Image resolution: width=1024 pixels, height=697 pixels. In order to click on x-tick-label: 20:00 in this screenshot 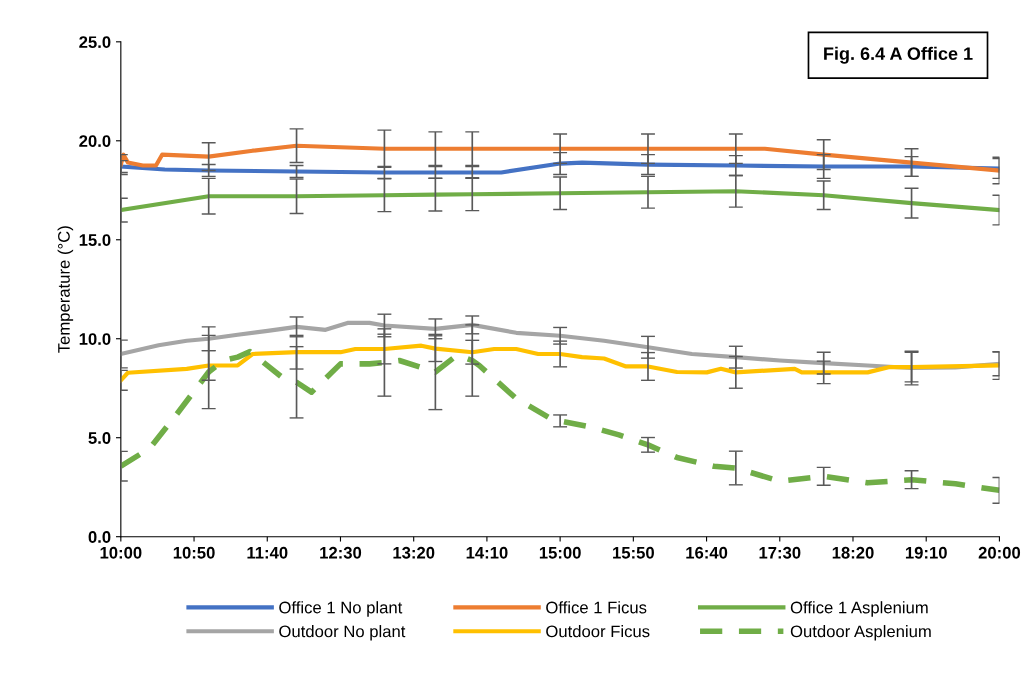, I will do `click(999, 552)`.